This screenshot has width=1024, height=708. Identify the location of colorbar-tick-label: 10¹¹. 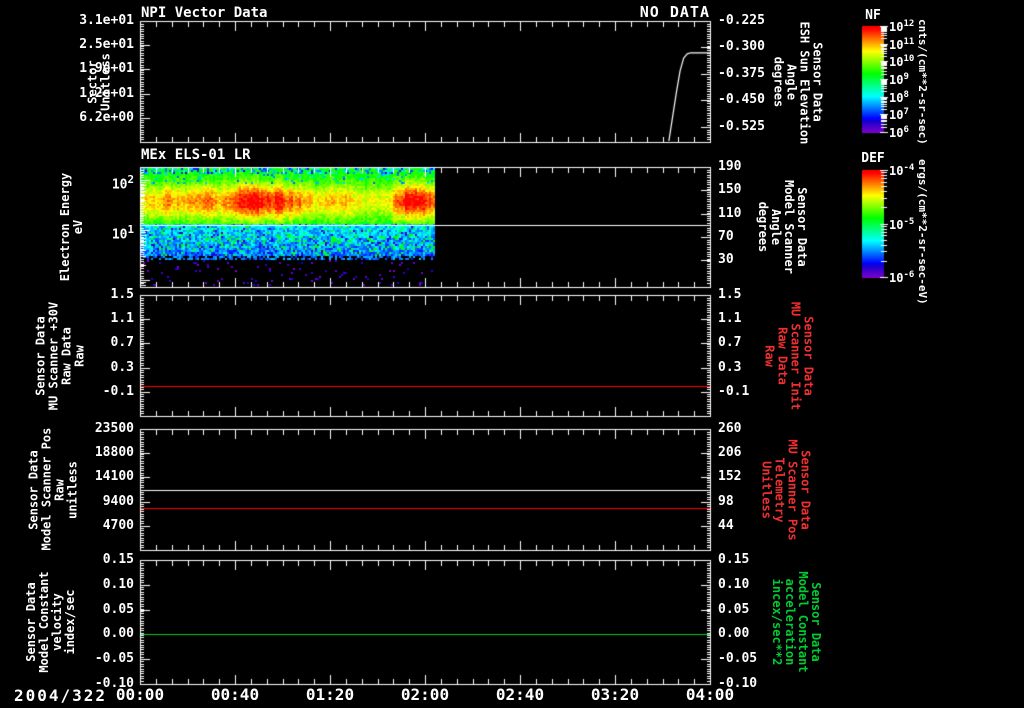
(902, 45).